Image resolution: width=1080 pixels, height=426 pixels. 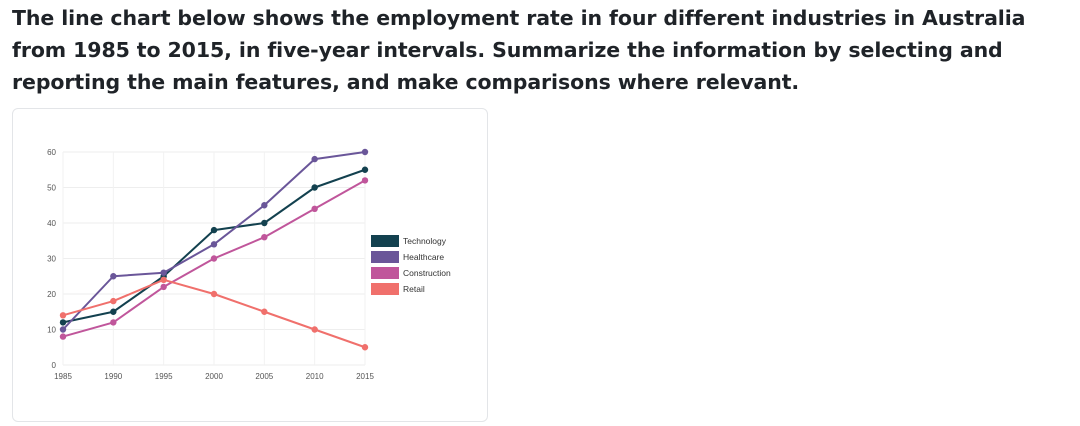 I want to click on x-tick-label: 1995, so click(x=164, y=376).